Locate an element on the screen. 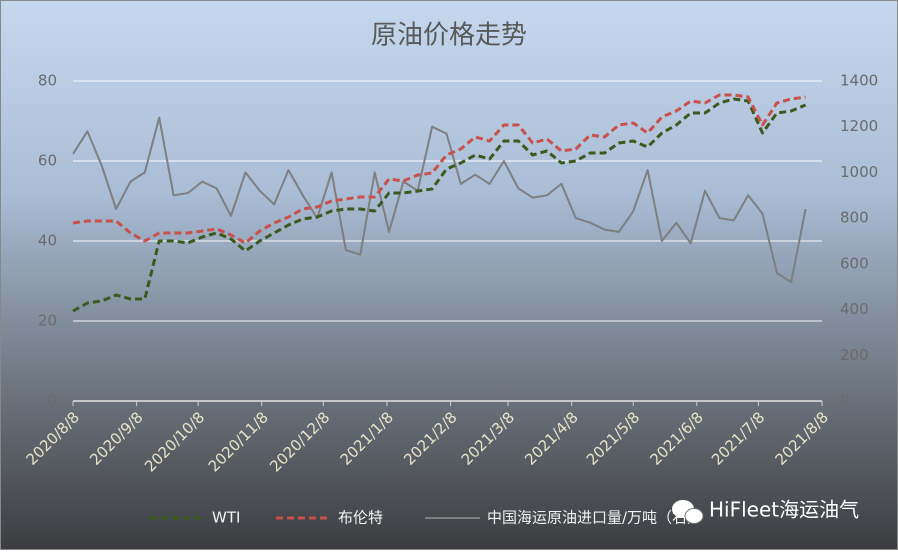  y2-tick-label: 200 is located at coordinates (854, 355).